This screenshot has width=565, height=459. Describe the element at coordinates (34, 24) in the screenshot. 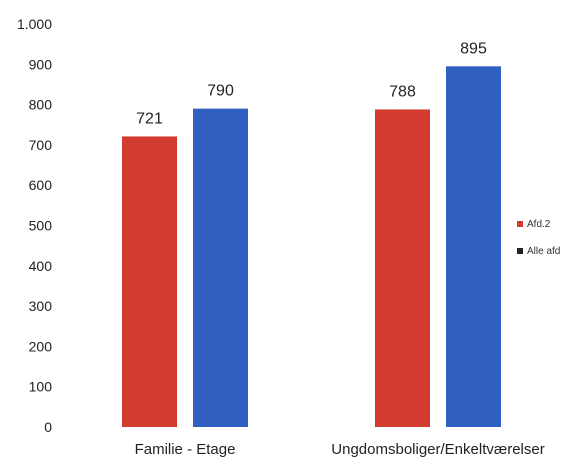

I see `y-tick-label: 1.000` at that location.